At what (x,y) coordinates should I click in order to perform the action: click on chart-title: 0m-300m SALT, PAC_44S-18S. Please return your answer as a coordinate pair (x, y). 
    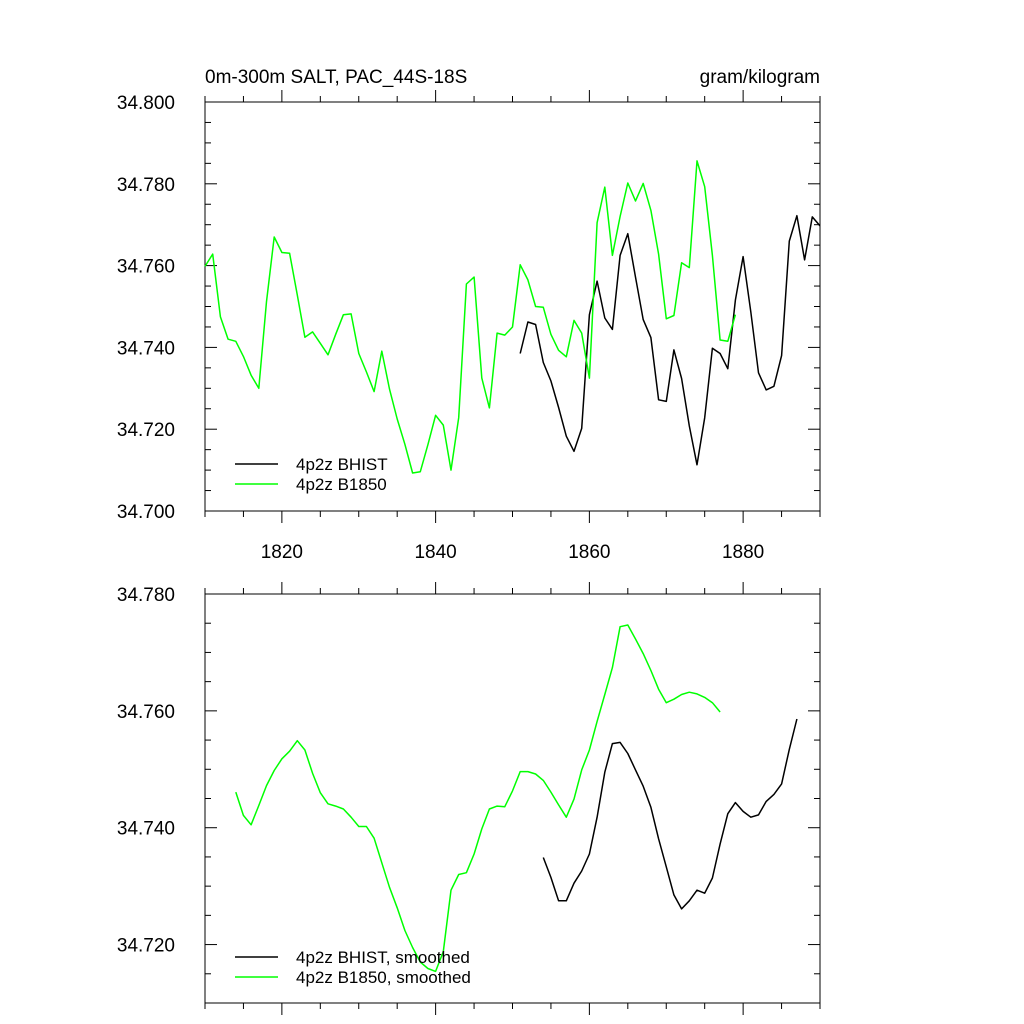
    Looking at the image, I should click on (336, 77).